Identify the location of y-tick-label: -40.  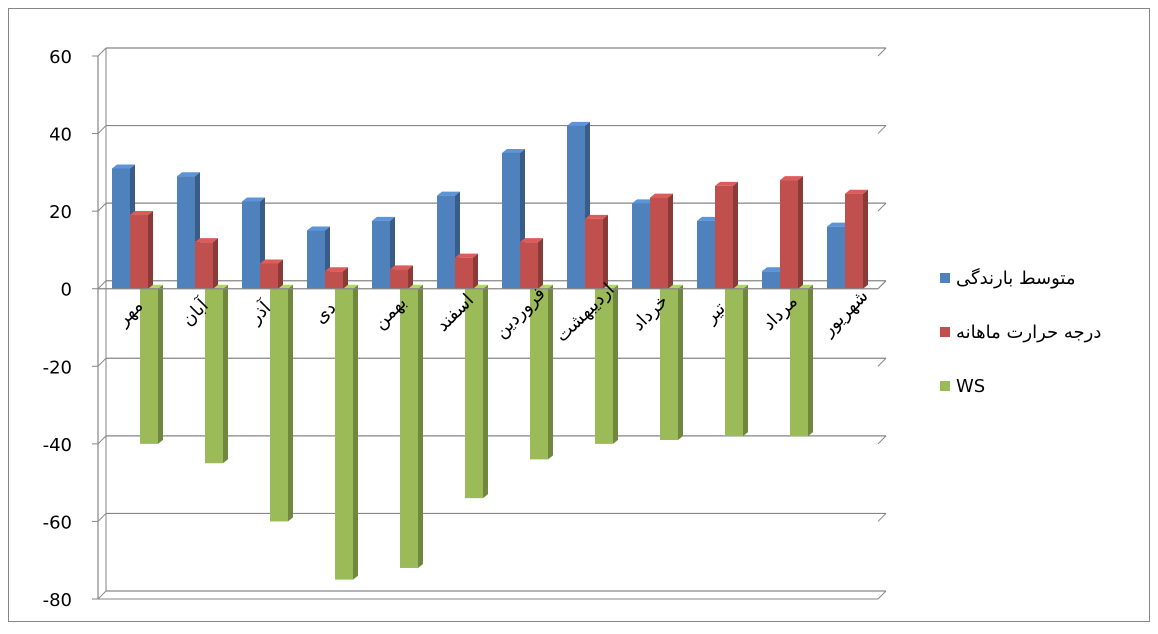
(57, 445).